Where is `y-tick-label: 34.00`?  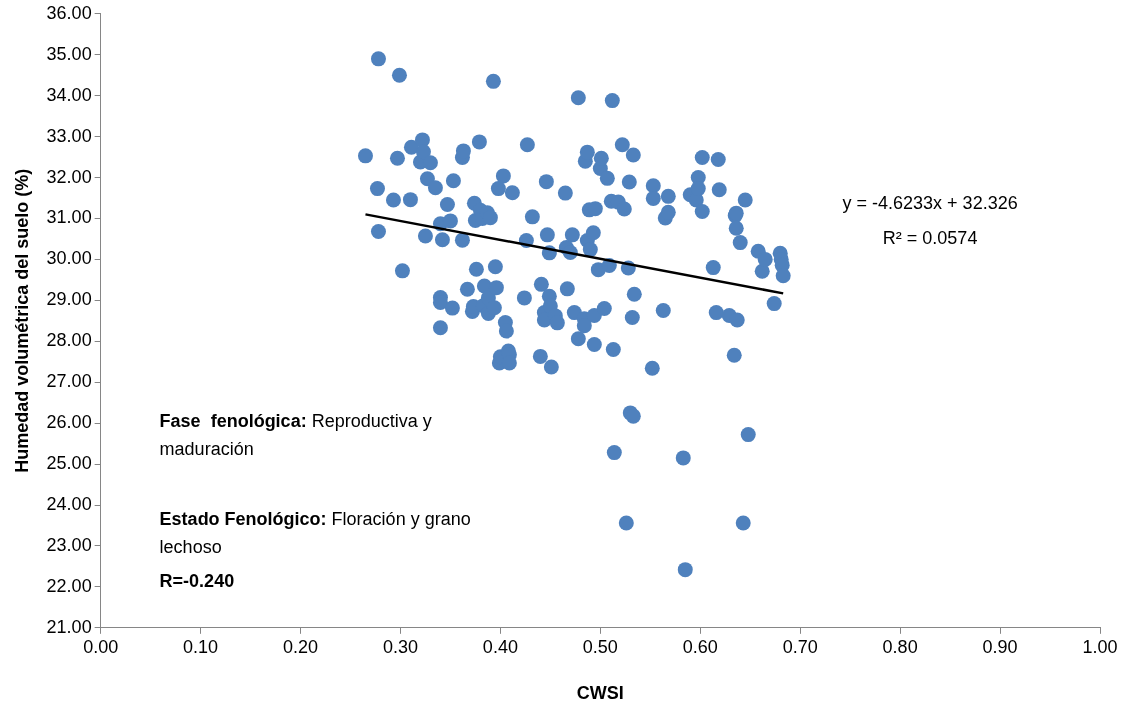
y-tick-label: 34.00 is located at coordinates (69, 94).